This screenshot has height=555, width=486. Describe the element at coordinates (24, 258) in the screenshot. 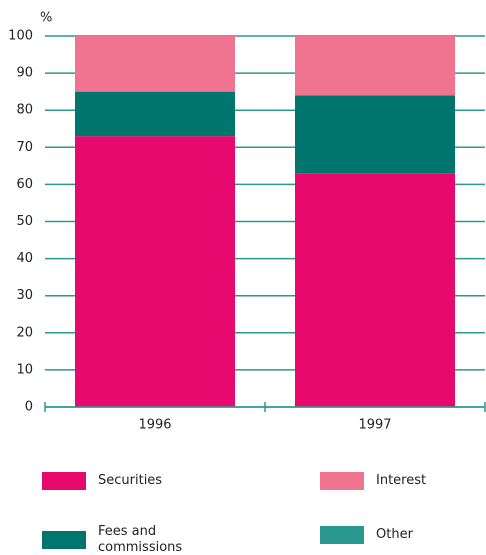

I see `y-tick-label: 40` at that location.